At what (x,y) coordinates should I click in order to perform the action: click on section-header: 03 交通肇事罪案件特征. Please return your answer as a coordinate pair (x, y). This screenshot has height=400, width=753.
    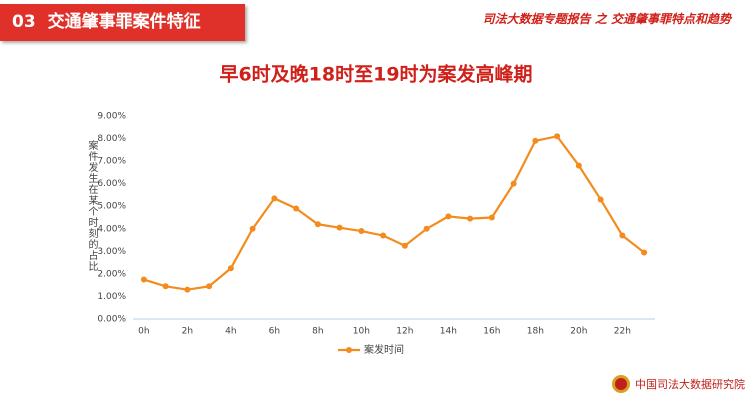
    Looking at the image, I should click on (122, 22).